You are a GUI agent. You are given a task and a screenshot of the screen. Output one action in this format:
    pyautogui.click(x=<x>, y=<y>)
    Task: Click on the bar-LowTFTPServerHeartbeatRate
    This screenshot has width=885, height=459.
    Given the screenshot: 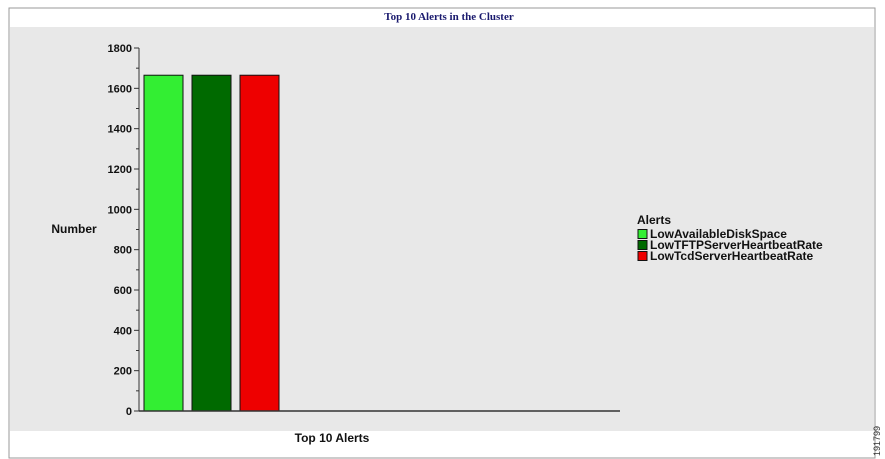 What is the action you would take?
    pyautogui.click(x=211, y=243)
    